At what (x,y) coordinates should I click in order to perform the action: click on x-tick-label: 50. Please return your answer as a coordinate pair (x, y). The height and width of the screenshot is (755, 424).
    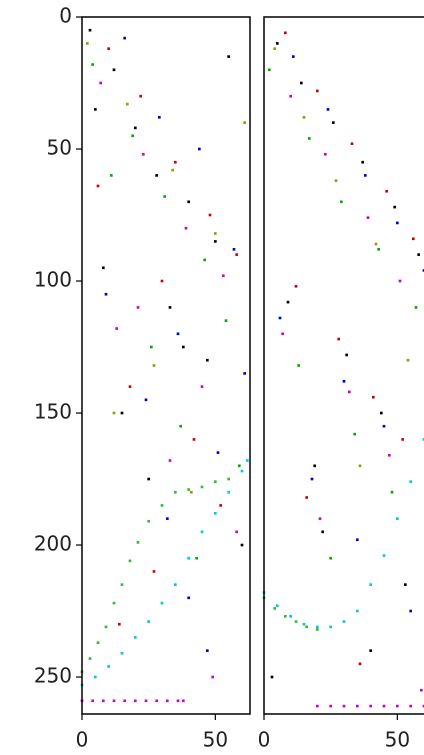
    Looking at the image, I should click on (215, 740).